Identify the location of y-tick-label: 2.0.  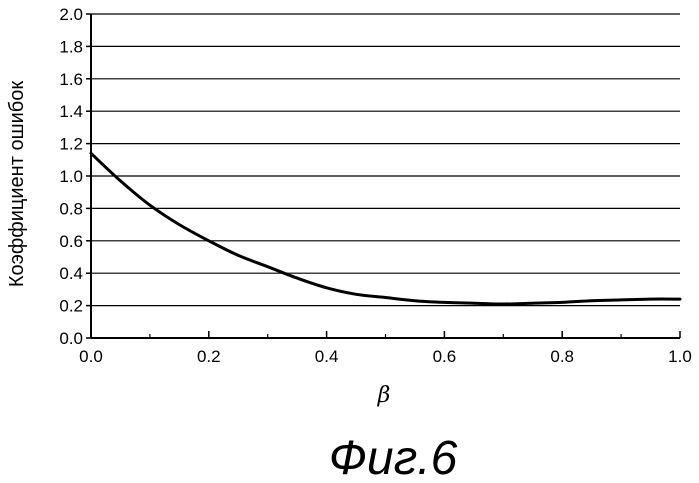
(71, 14).